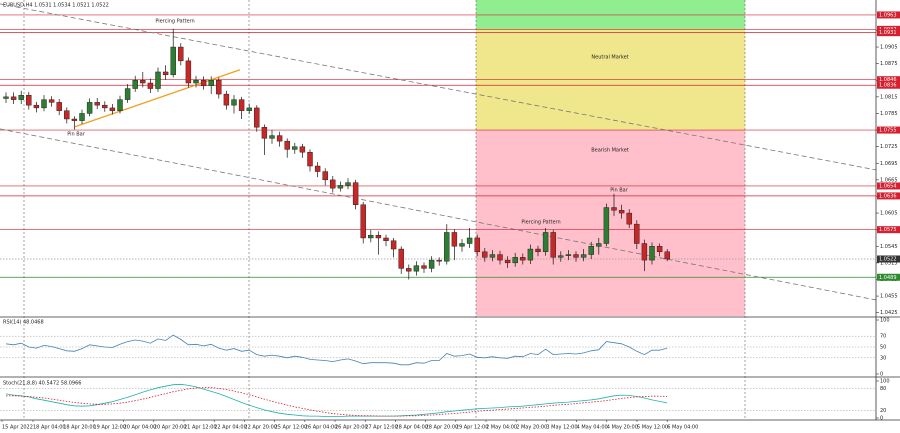 The image size is (900, 433). What do you see at coordinates (888, 230) in the screenshot?
I see `level-label: 1.0575` at bounding box center [888, 230].